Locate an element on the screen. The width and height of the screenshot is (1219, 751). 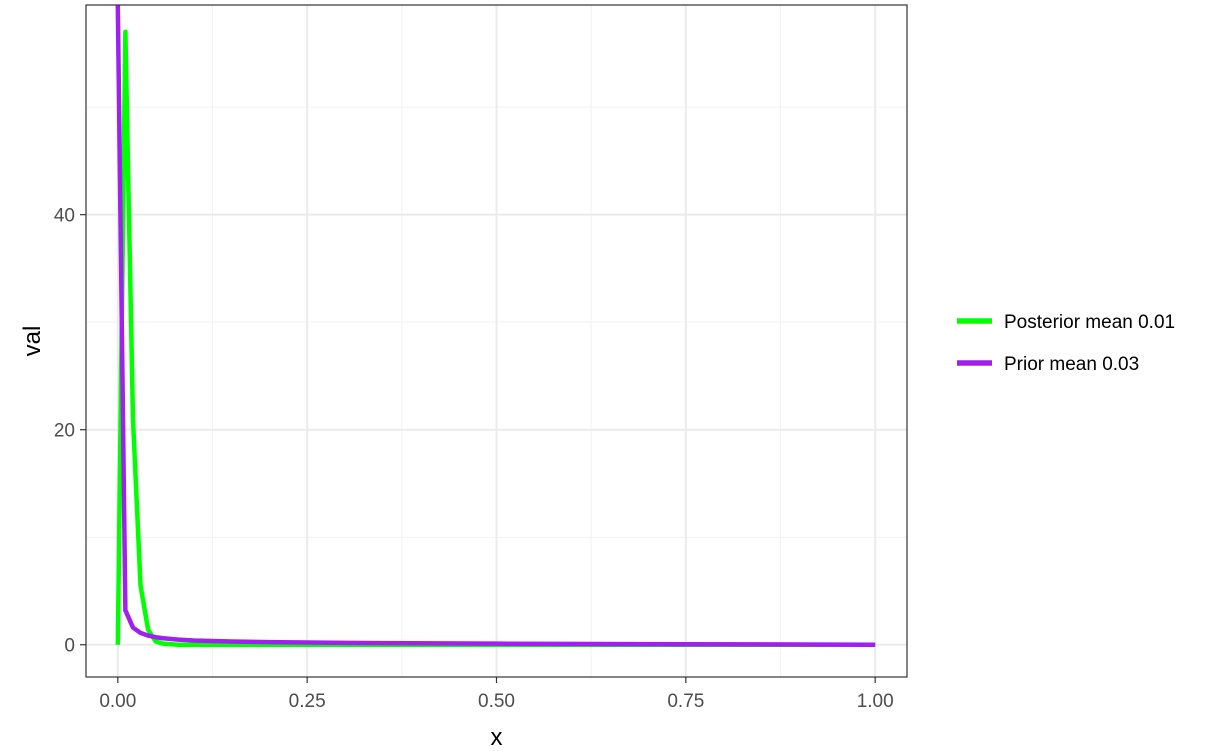
legend-label-2: Prior mean 0.03 is located at coordinates (1071, 364).